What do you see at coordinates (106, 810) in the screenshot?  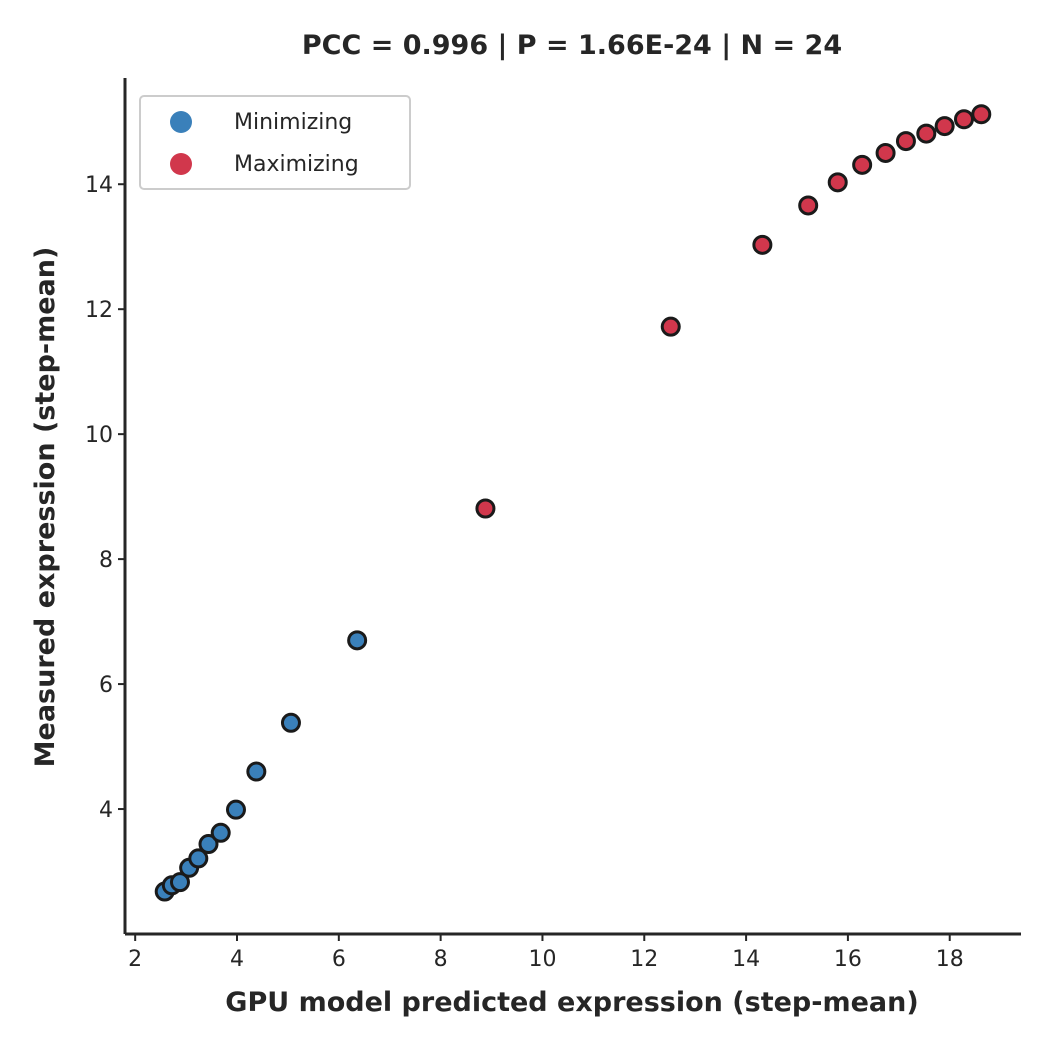 I see `y-tick-label: 4` at bounding box center [106, 810].